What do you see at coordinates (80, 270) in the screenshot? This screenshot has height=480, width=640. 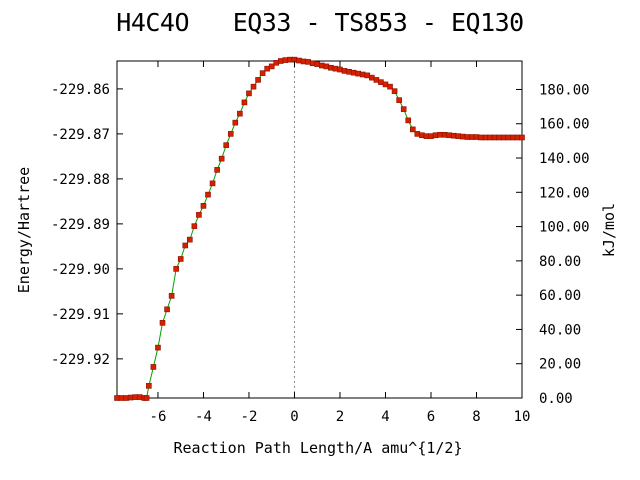 I see `y-tick-label: -229.90` at bounding box center [80, 270].